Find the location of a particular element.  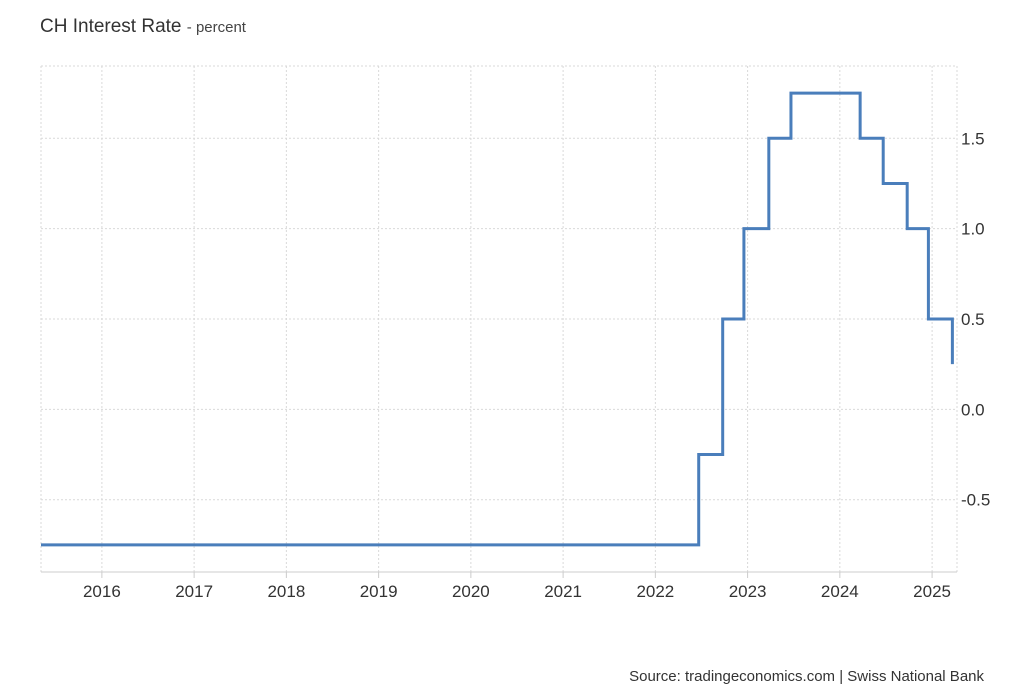

x-tick-label: 2024 is located at coordinates (840, 591).